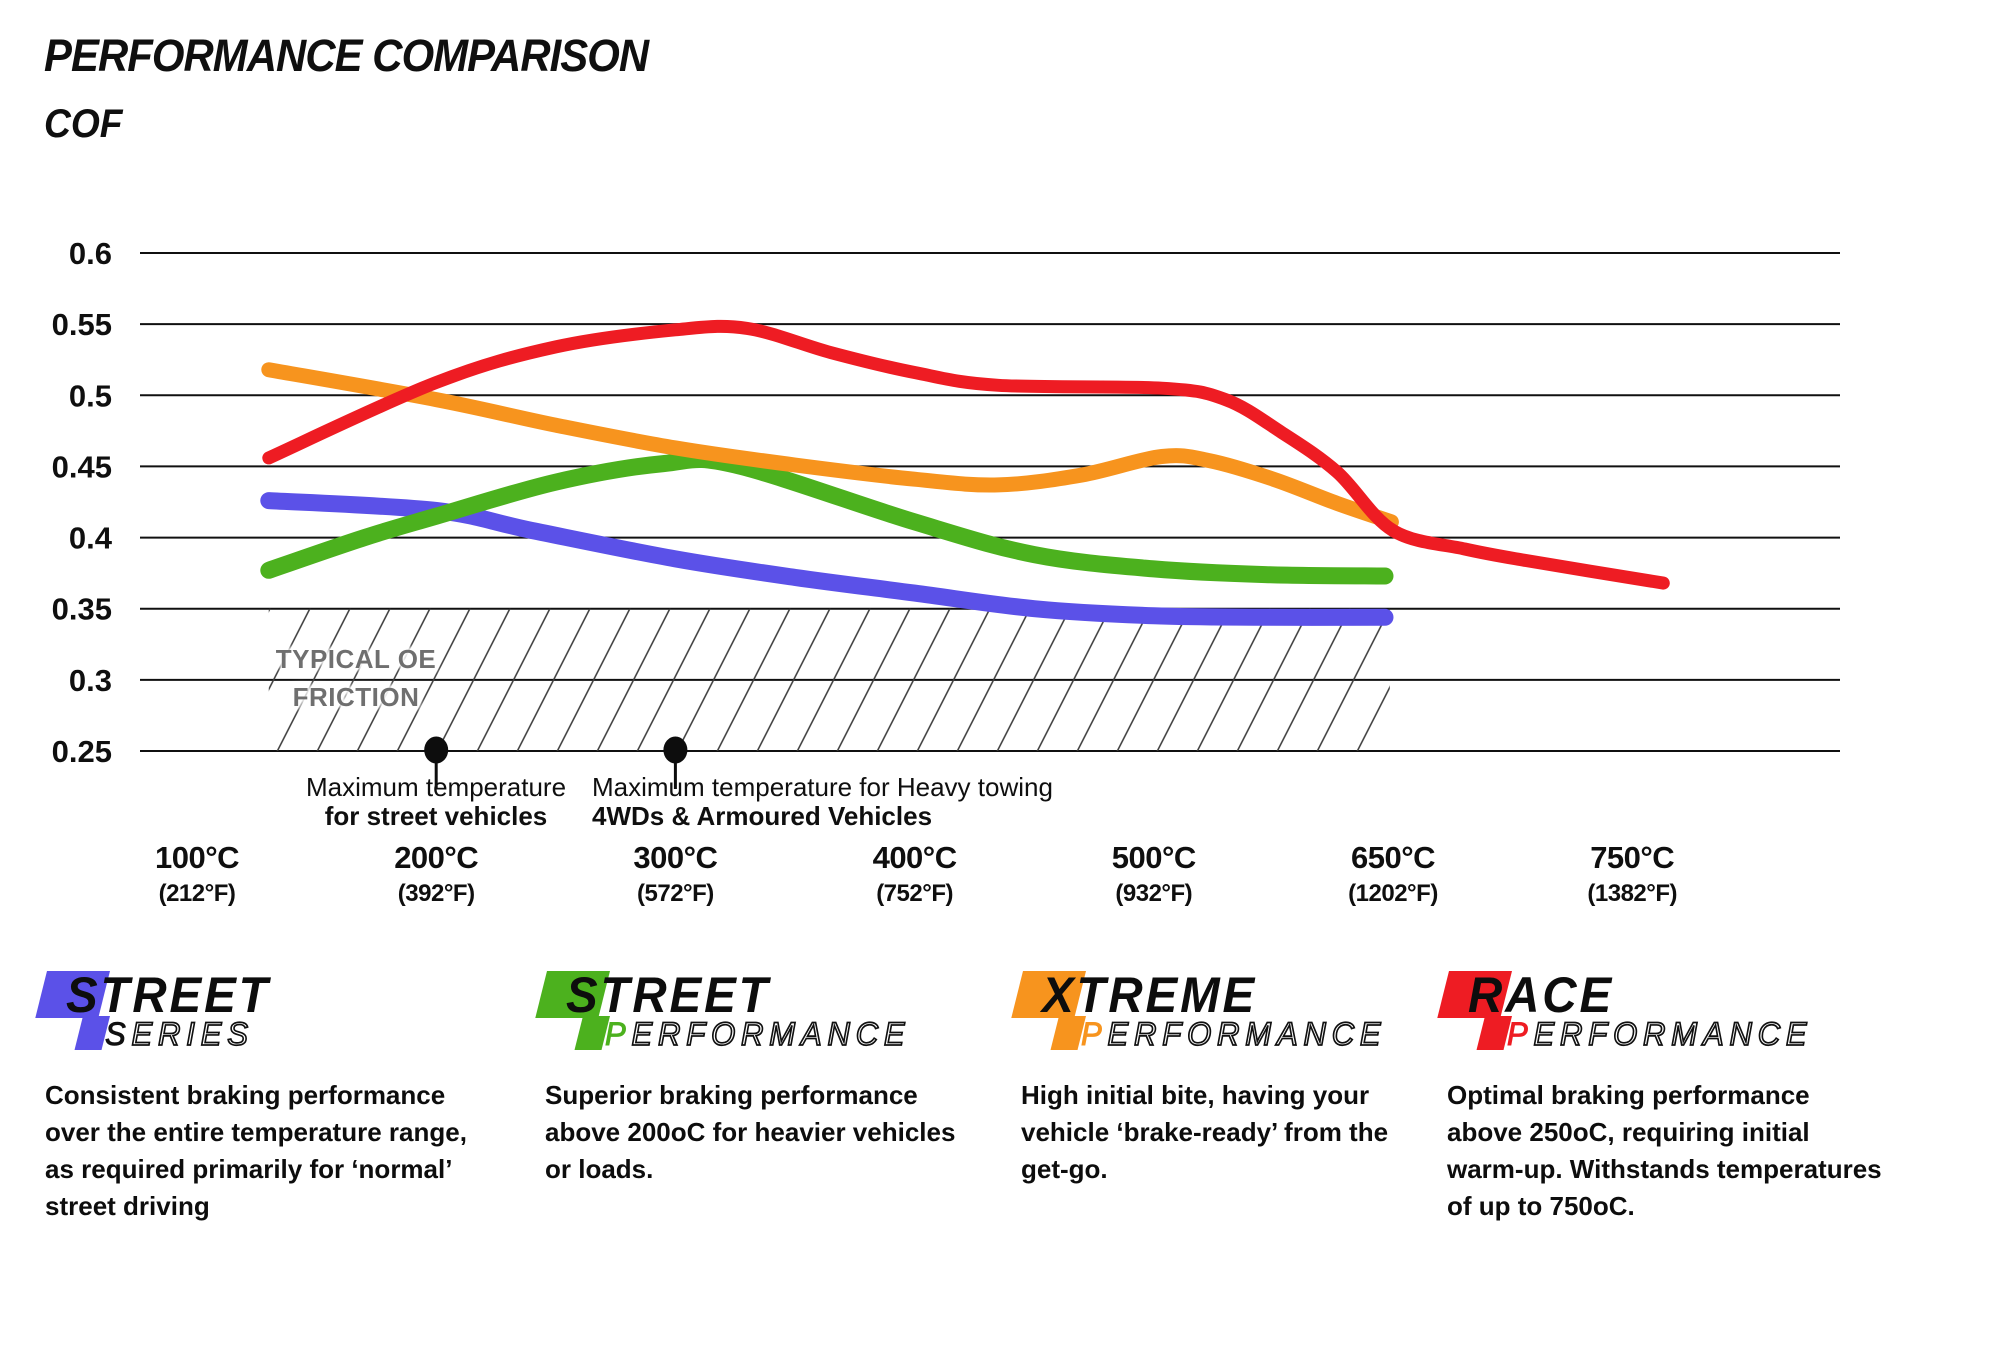 This screenshot has height=1346, width=2000. Describe the element at coordinates (827, 559) in the screenshot. I see `curve-street-series` at that location.